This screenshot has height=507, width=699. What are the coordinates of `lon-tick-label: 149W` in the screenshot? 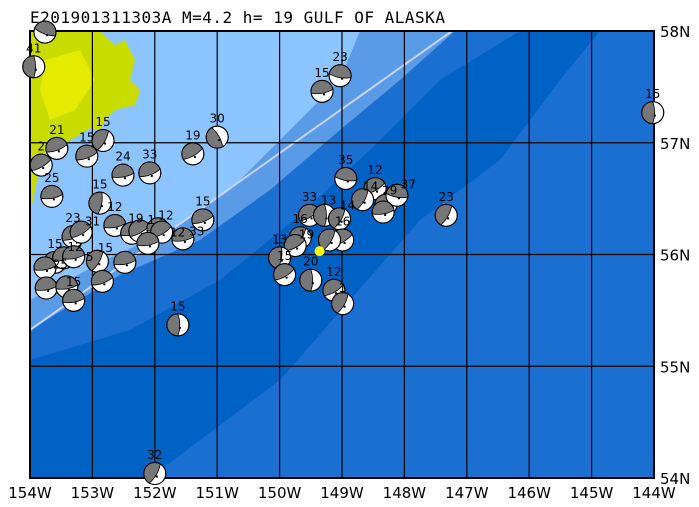 It's located at (342, 493).